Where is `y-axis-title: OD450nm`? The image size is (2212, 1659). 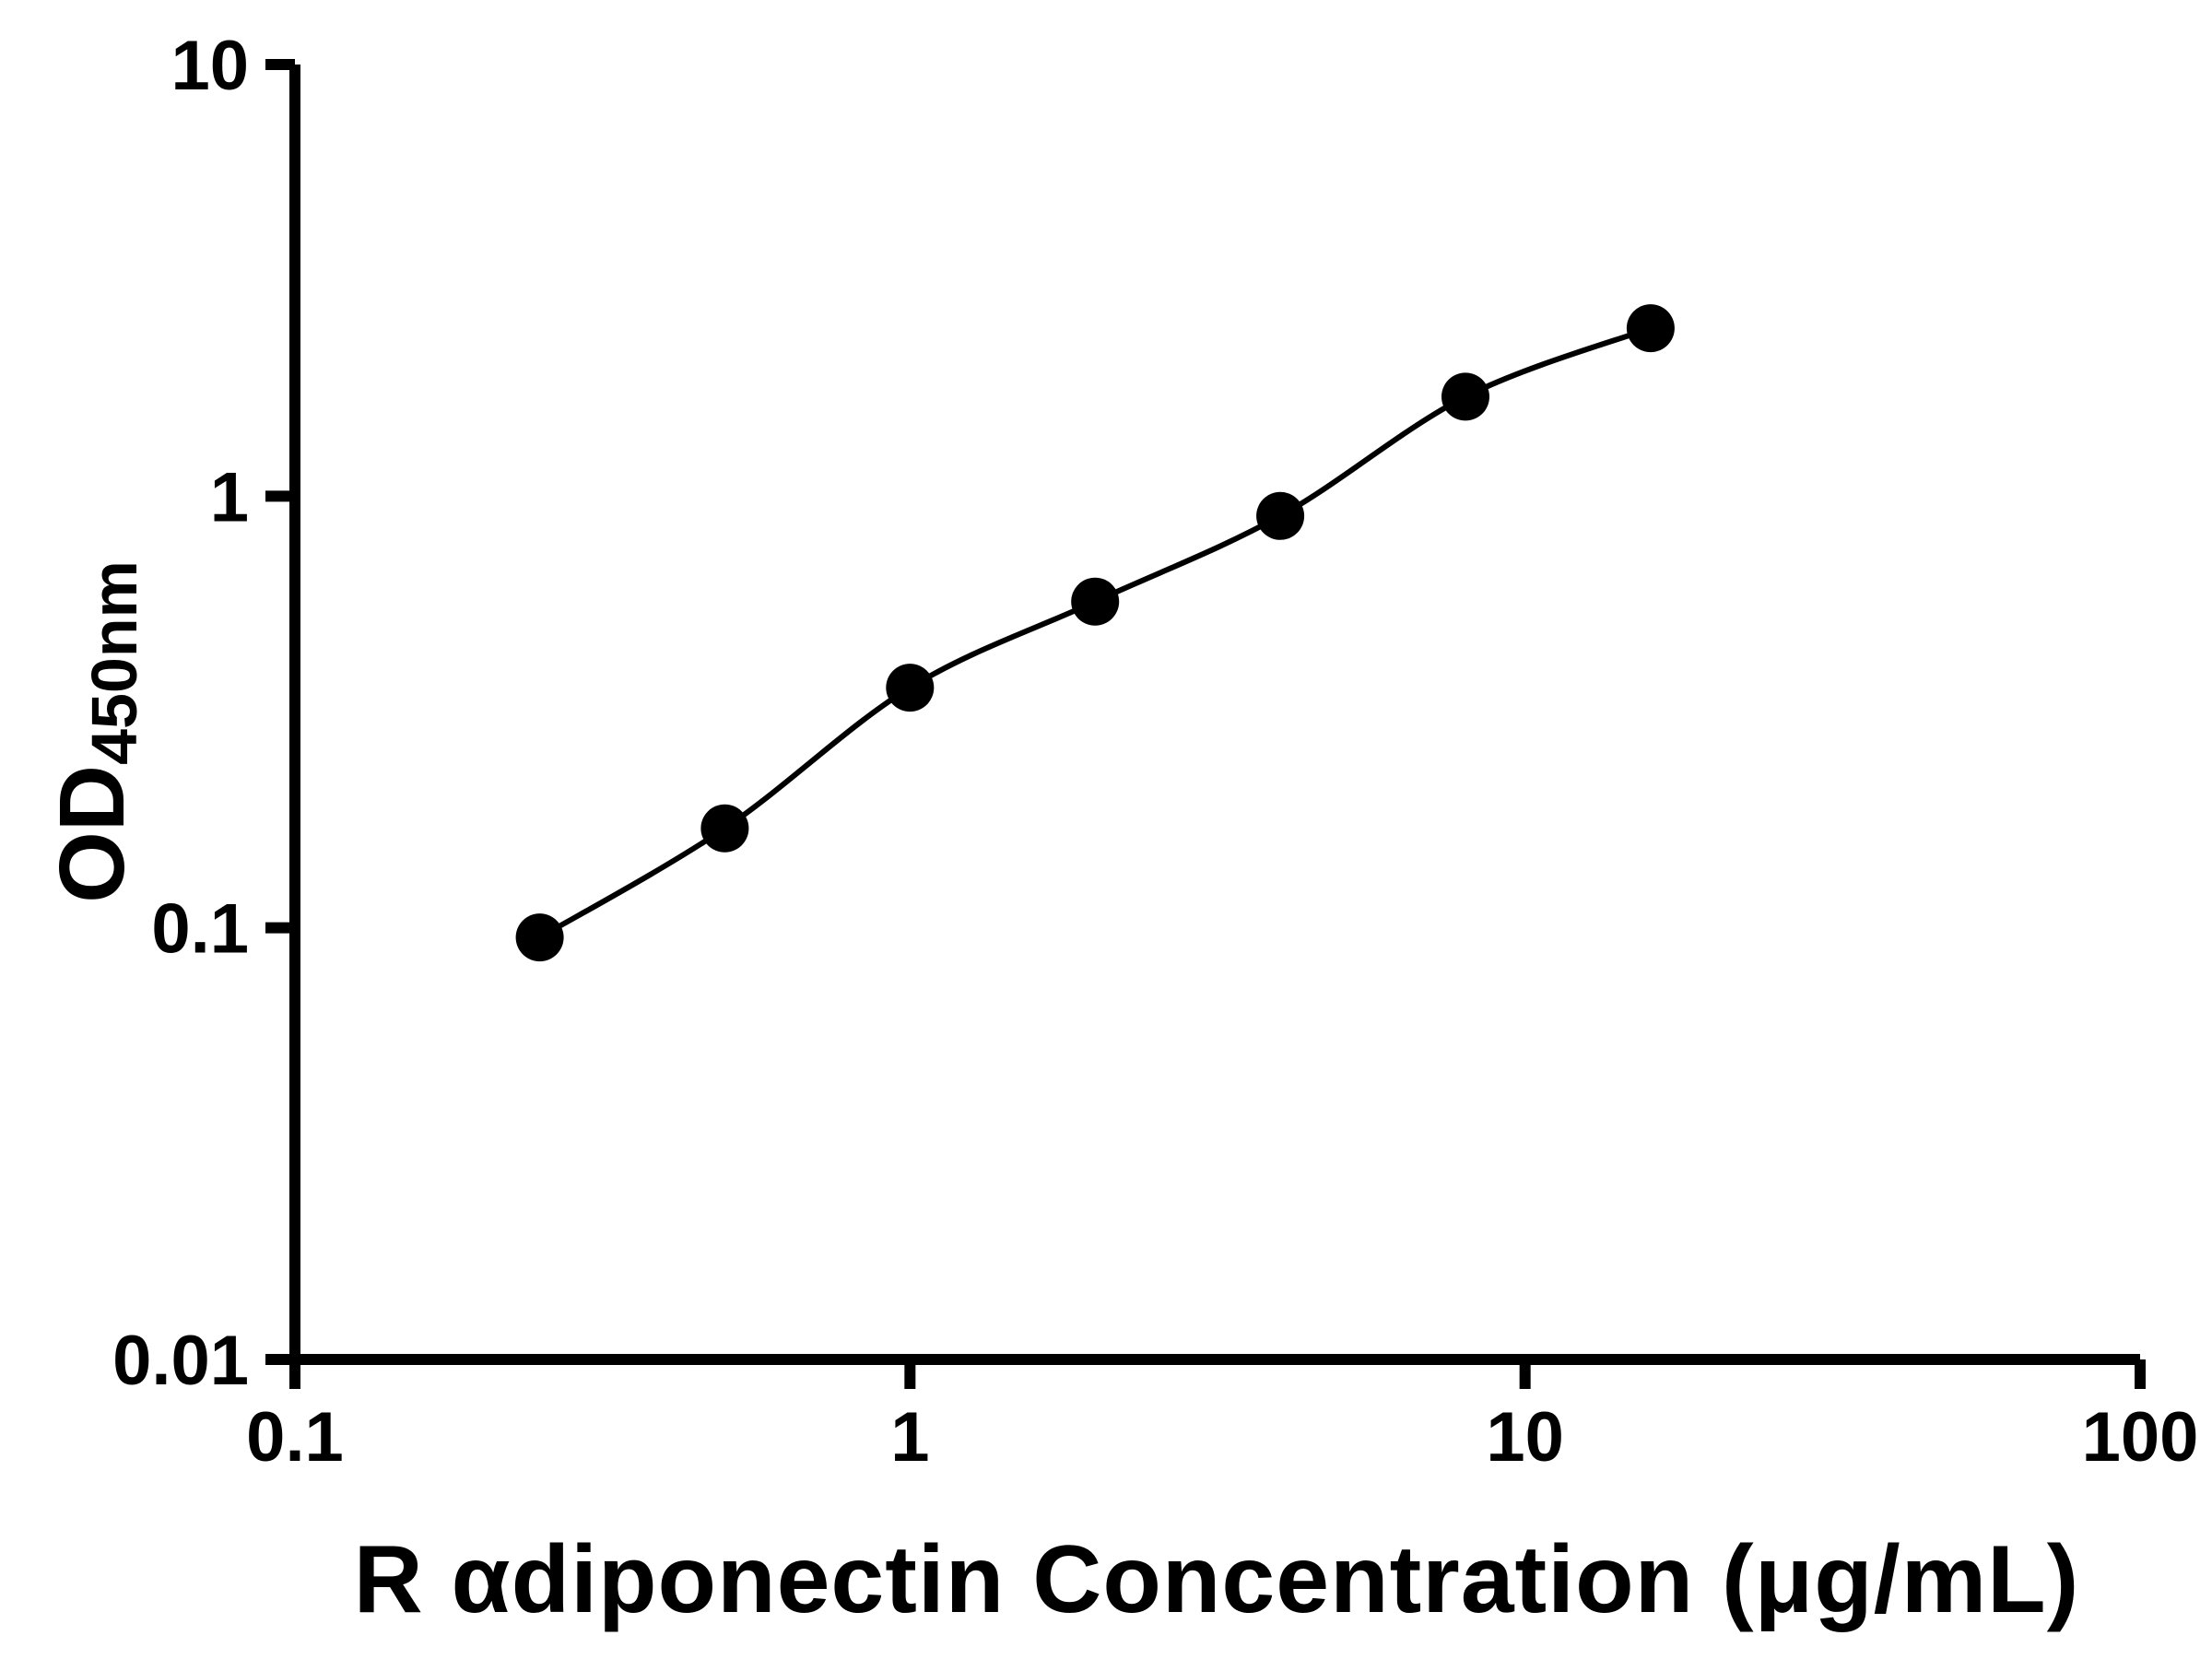
y-axis-title: OD450nm is located at coordinates (92, 732).